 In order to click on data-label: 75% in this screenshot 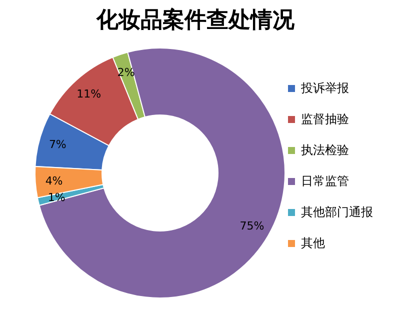, I will do `click(252, 226)`.